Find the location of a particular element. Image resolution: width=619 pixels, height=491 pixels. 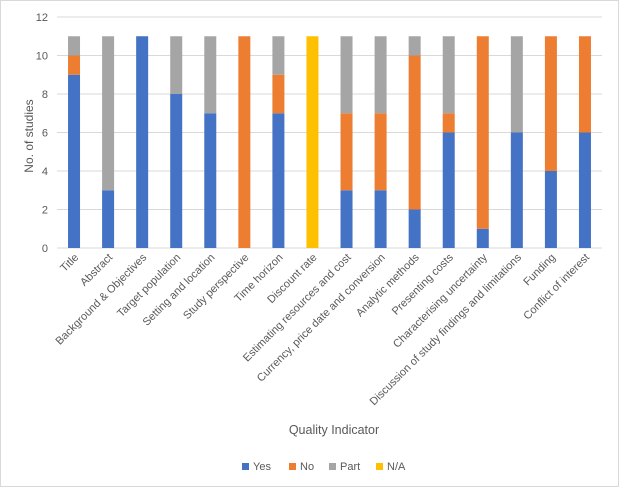

bar-segment-n-a is located at coordinates (312, 142).